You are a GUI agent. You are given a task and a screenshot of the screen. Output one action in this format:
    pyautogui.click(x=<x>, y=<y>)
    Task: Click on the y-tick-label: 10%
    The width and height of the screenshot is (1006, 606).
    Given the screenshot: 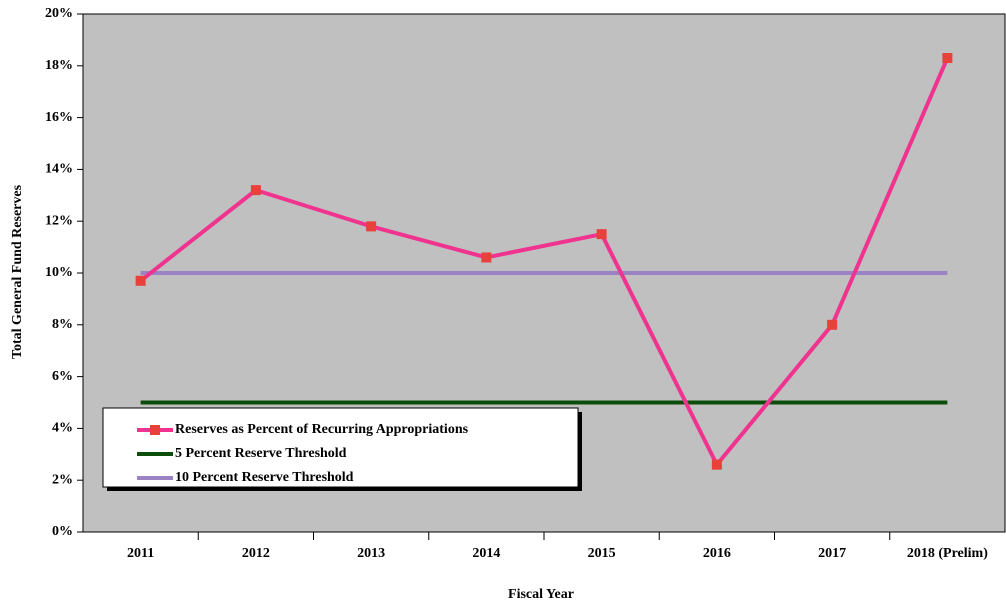 What is the action you would take?
    pyautogui.click(x=59, y=272)
    